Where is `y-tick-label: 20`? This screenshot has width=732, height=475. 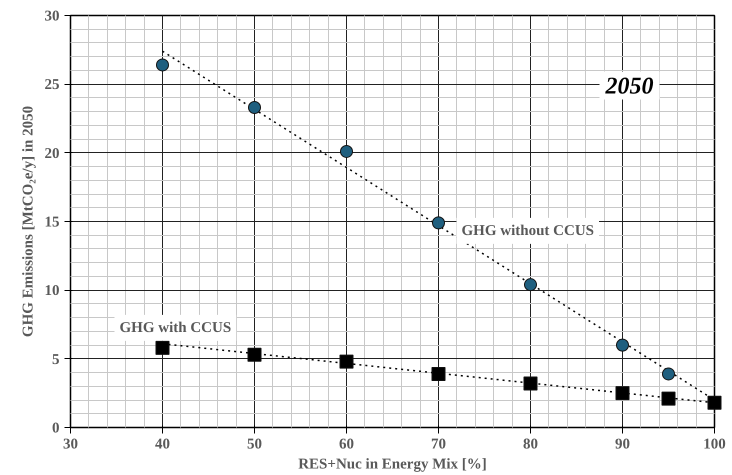 y-tick-label: 20 is located at coordinates (52, 154).